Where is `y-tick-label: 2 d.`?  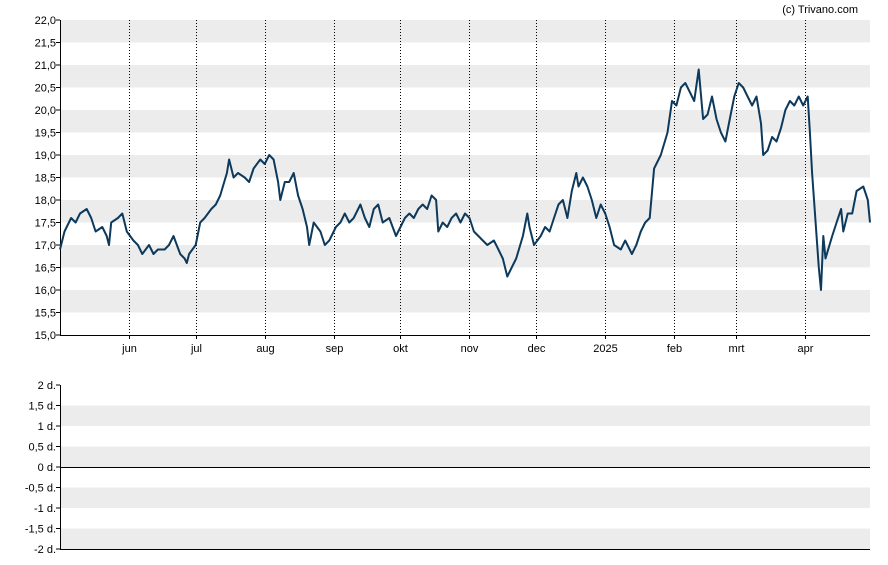 y-tick-label: 2 d. is located at coordinates (47, 386).